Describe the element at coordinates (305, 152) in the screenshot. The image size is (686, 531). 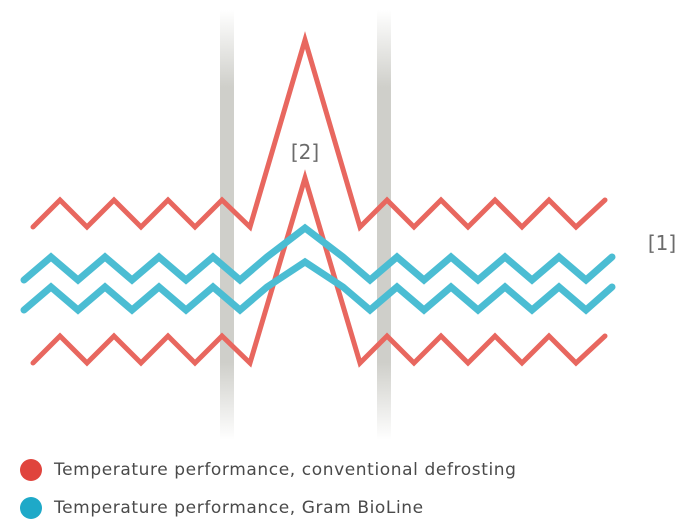
I see `marker-2-label: [2]` at that location.